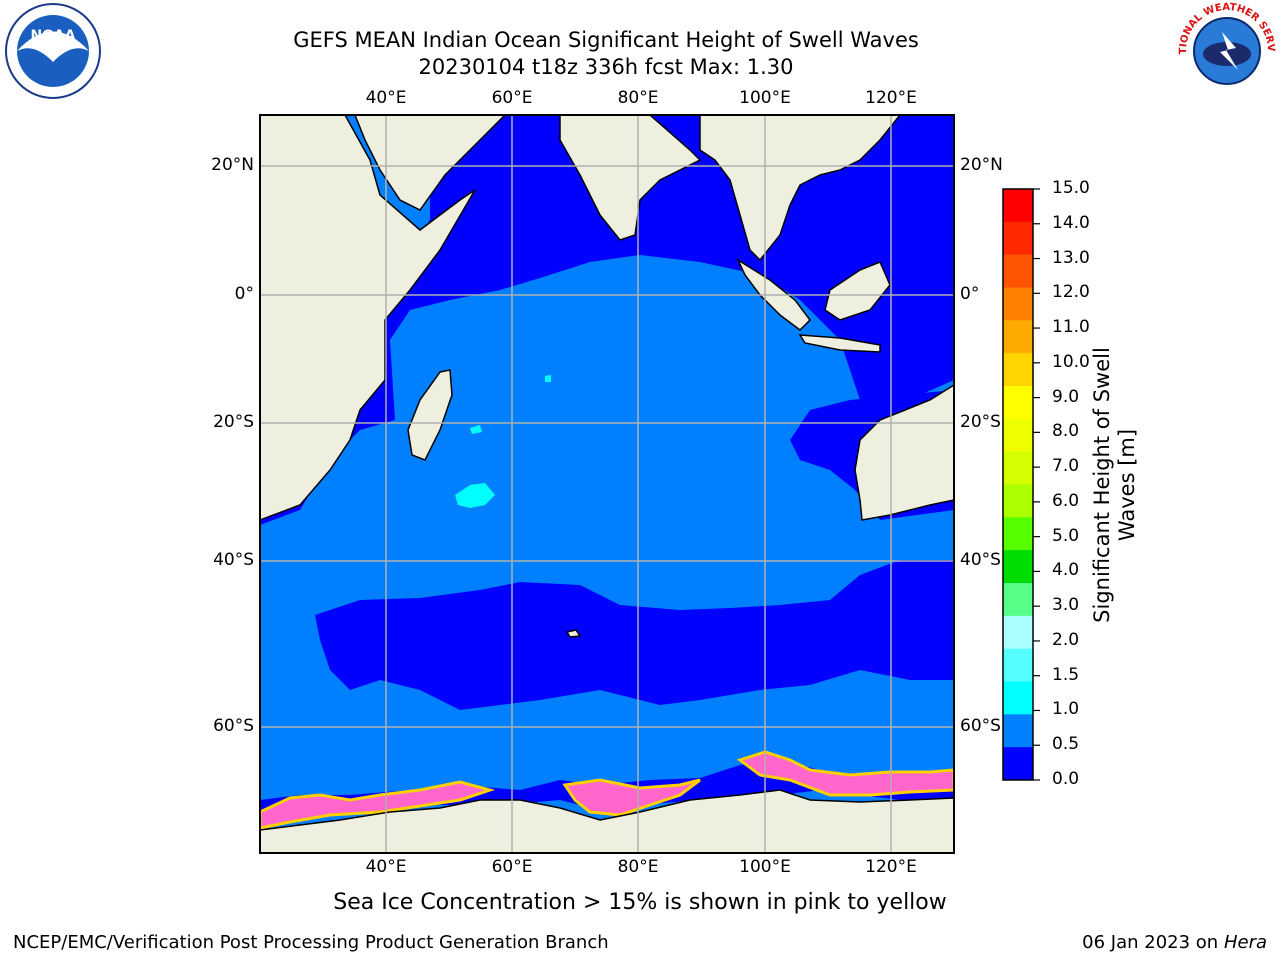  What do you see at coordinates (1226, 50) in the screenshot?
I see `nws-logo: NATIONAL WEATHER SERVICE` at bounding box center [1226, 50].